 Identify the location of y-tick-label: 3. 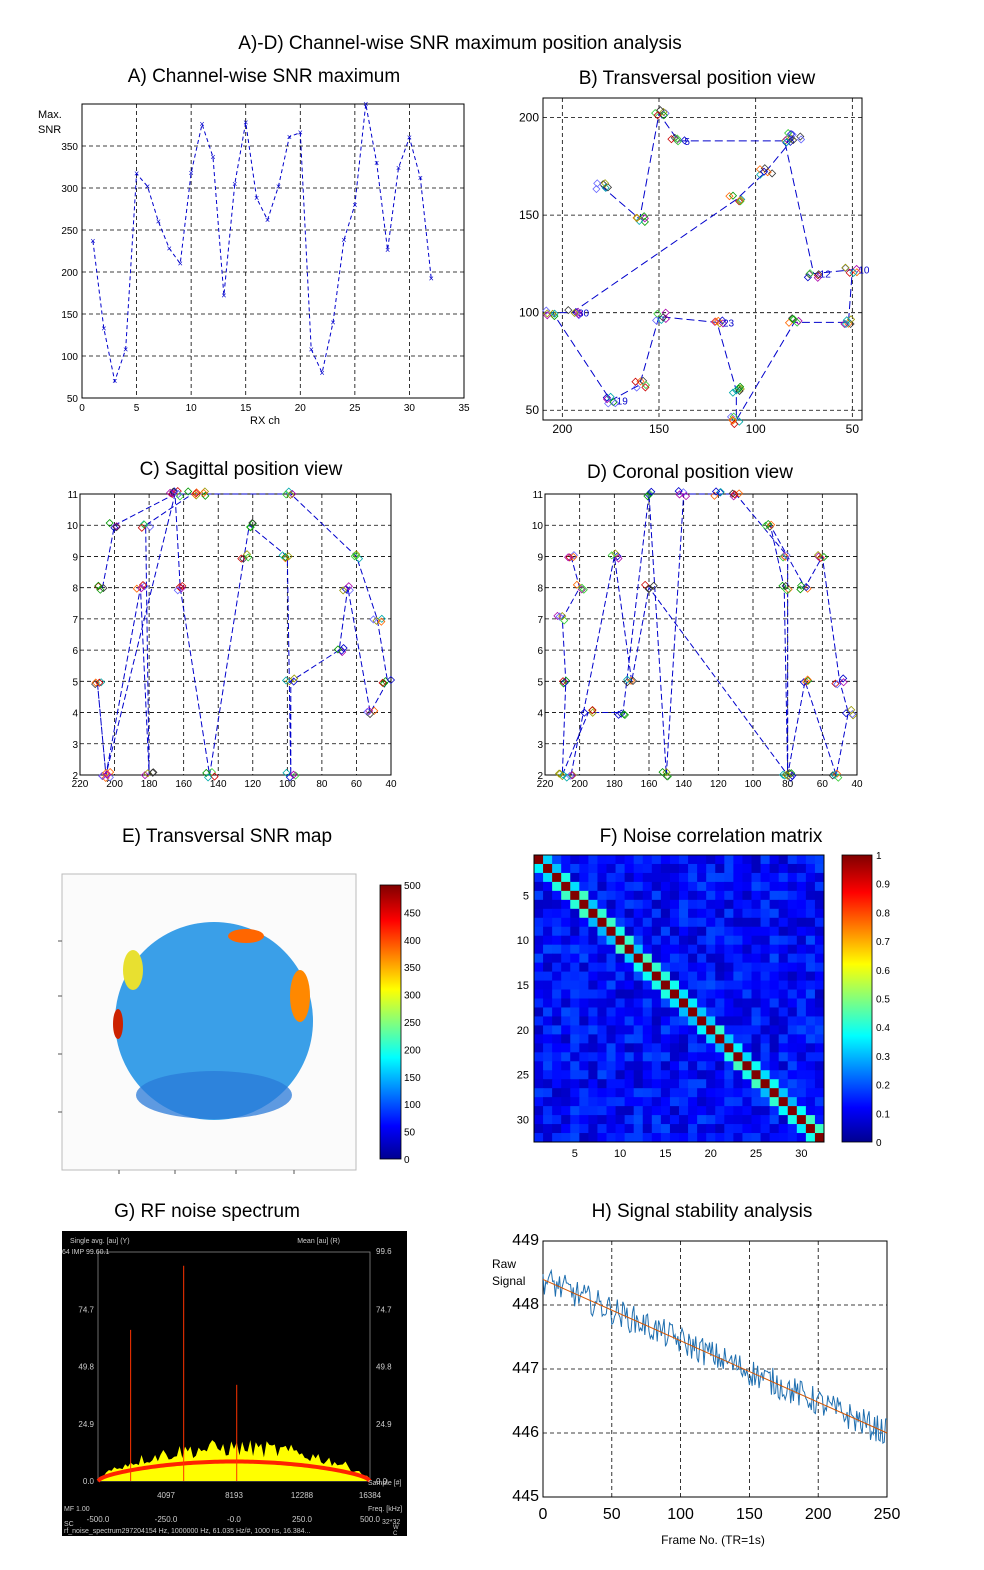
(75, 745).